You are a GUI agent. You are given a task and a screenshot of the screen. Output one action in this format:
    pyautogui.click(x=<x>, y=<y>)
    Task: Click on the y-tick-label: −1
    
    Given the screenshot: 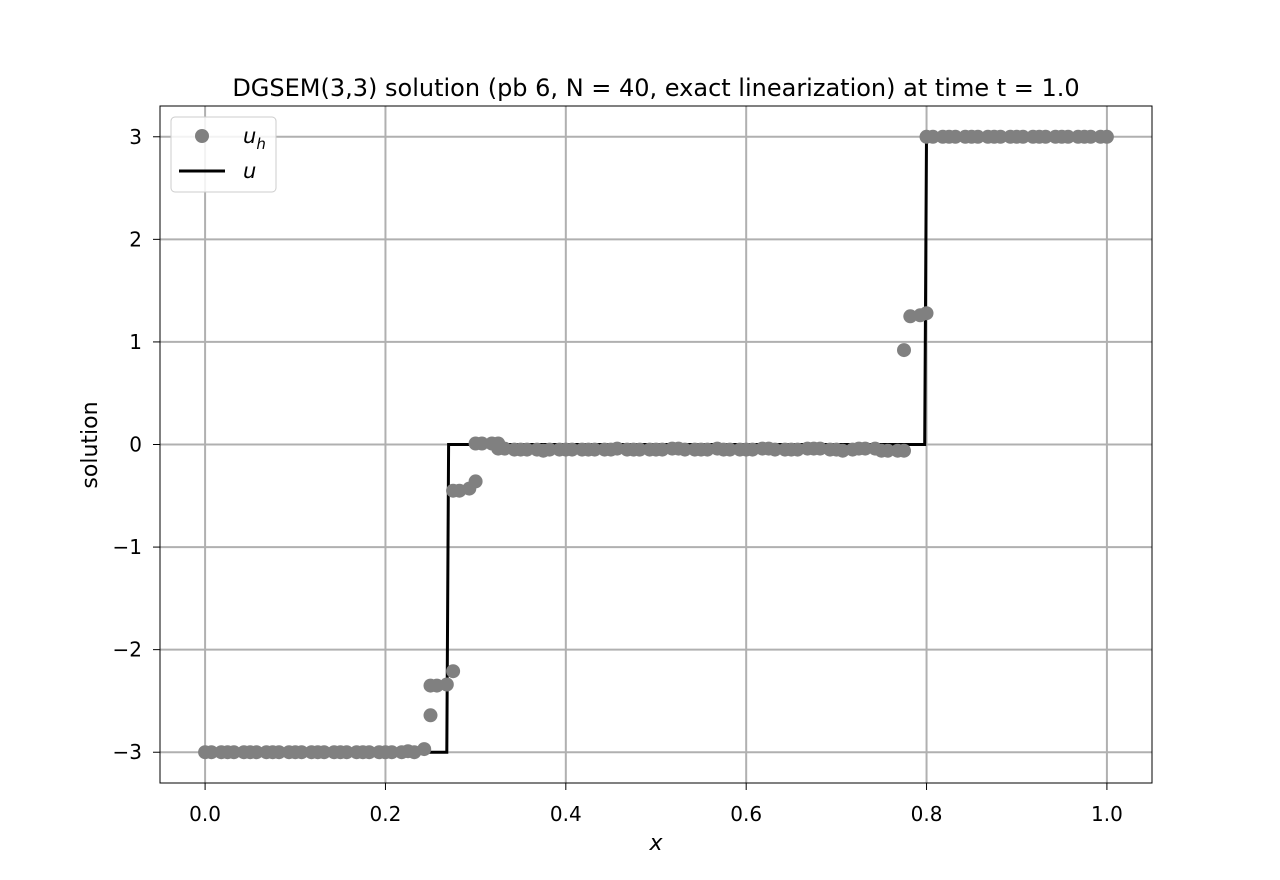 What is the action you would take?
    pyautogui.click(x=127, y=547)
    